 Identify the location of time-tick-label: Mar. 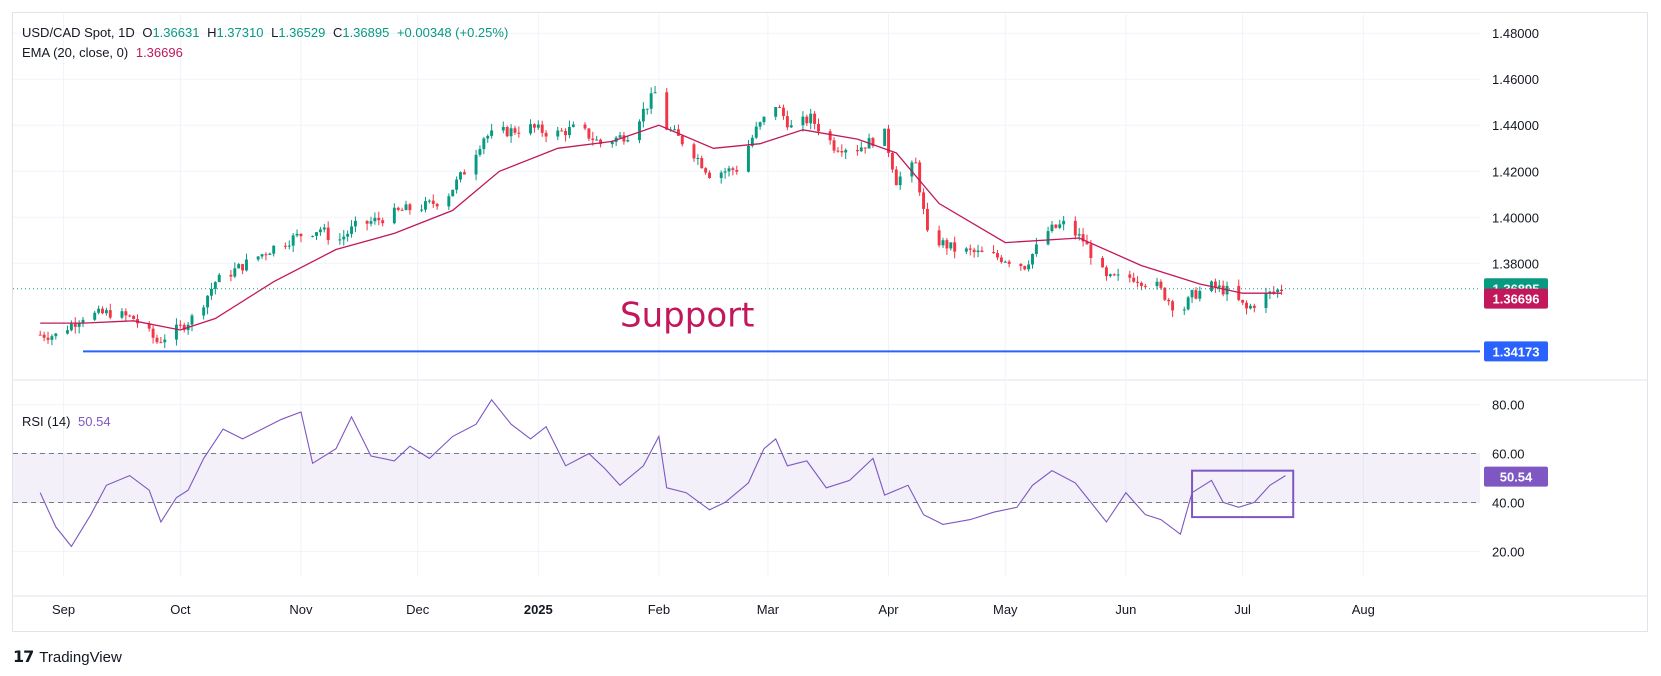
(768, 609).